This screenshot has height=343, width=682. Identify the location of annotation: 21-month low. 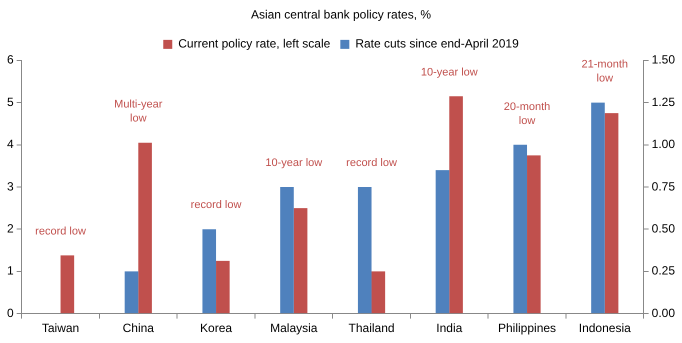
(605, 71).